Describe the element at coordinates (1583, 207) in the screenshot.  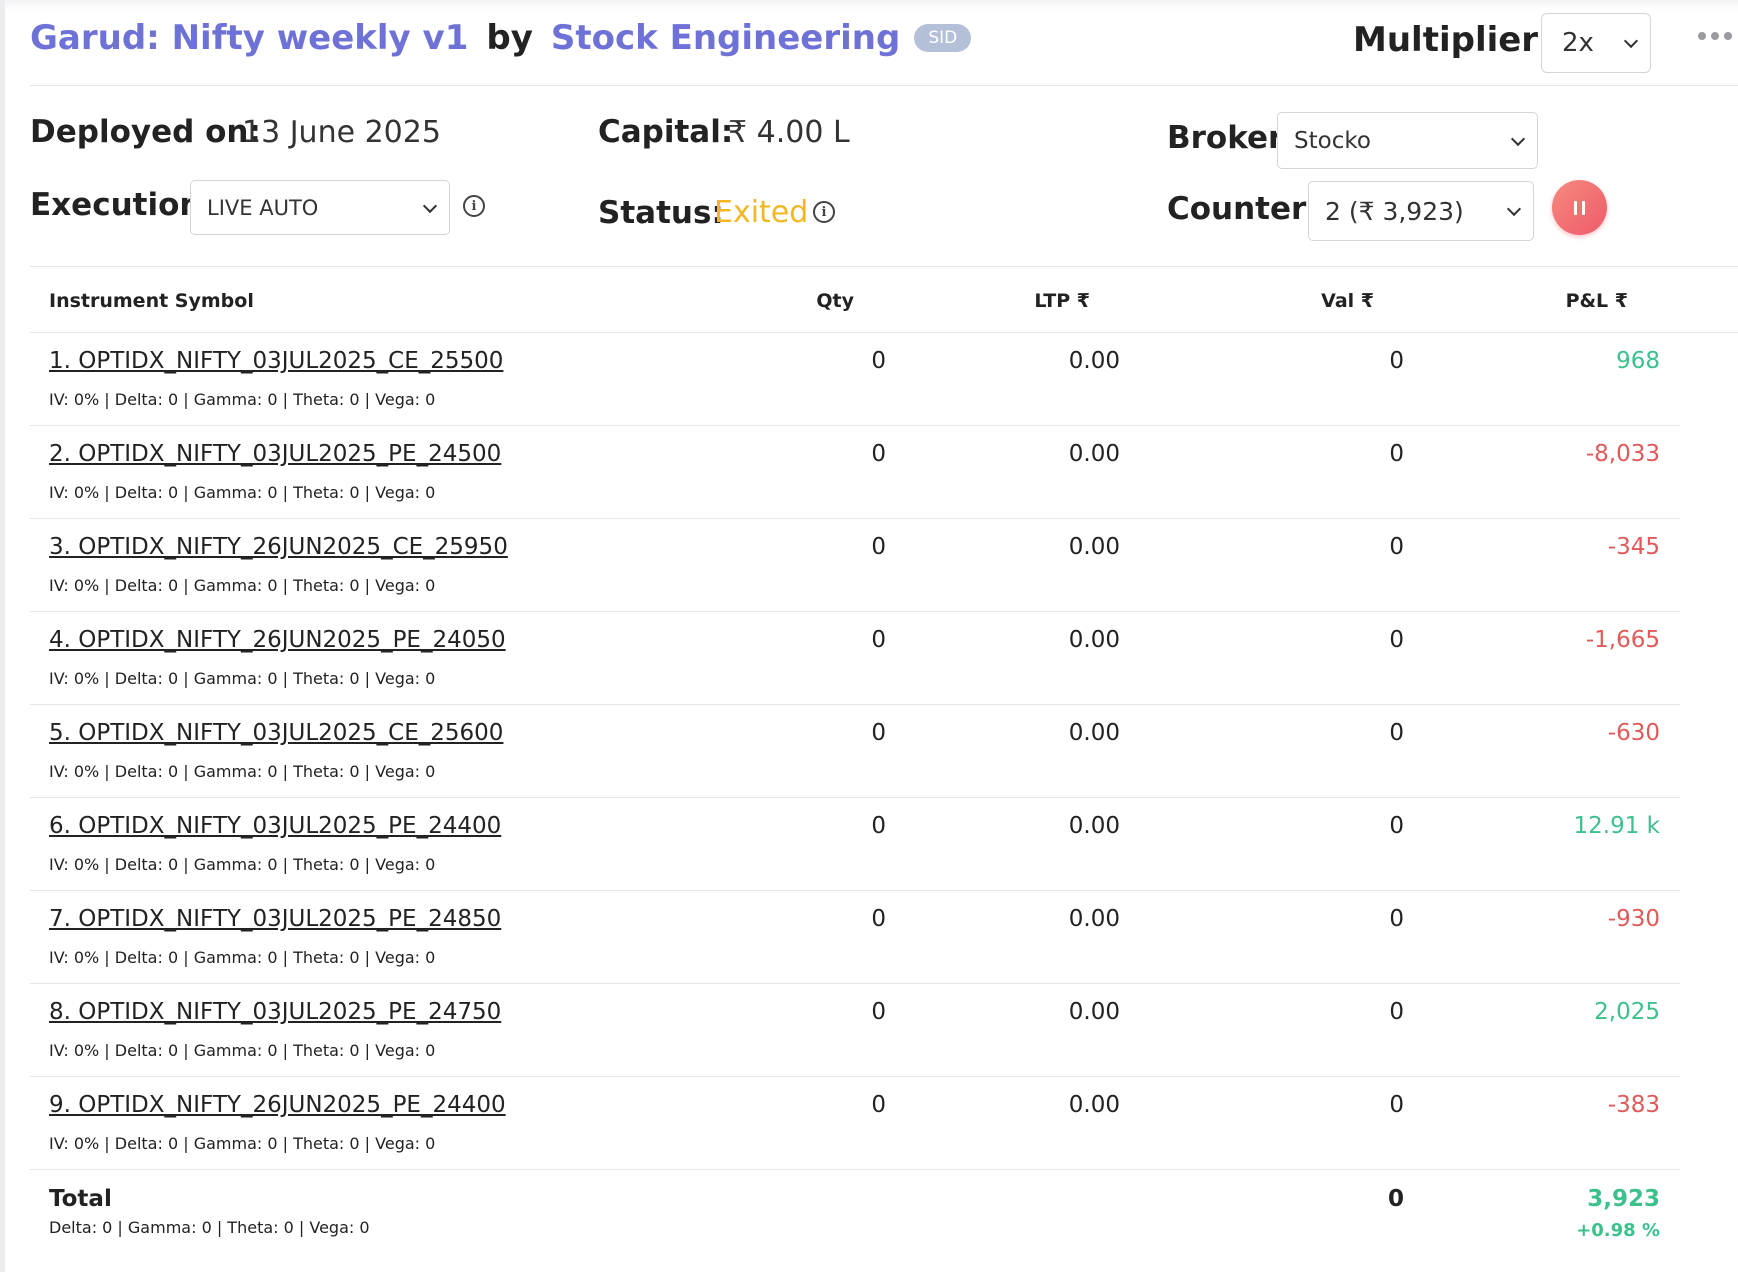
I see `pause-icon-bar-right` at that location.